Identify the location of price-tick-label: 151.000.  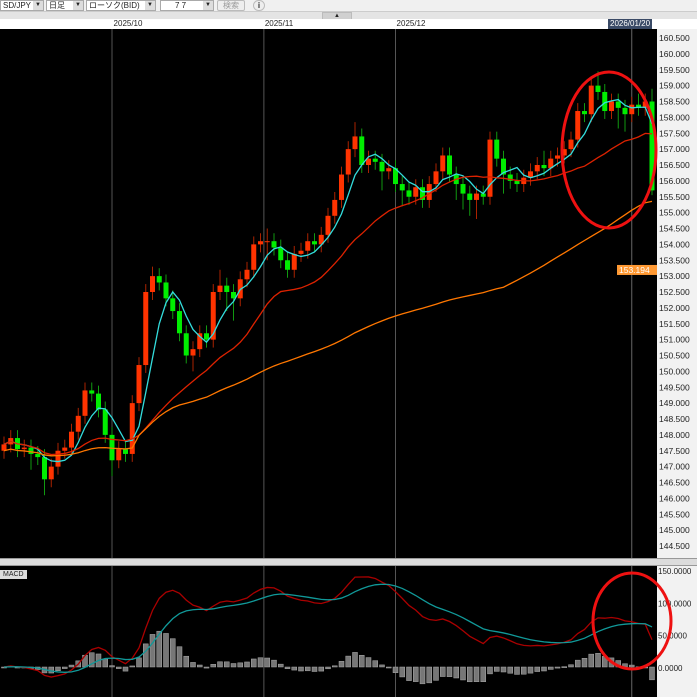
(674, 340).